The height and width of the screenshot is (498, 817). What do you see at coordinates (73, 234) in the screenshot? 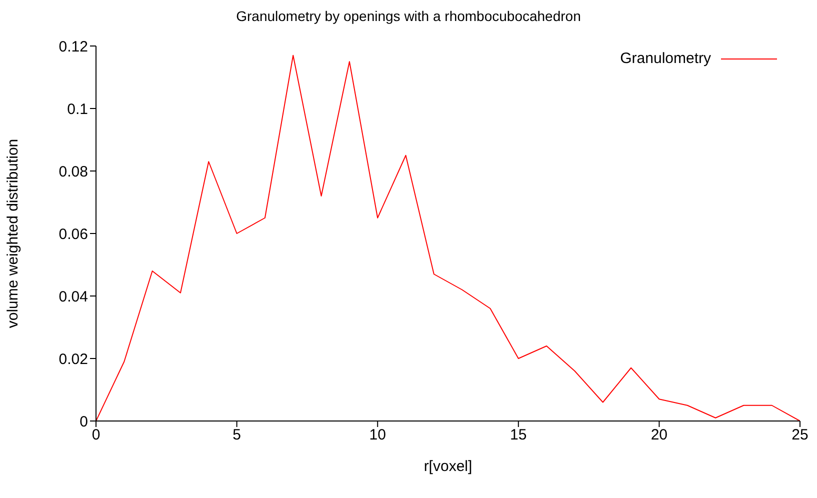
I see `y-tick-label: 0.06` at bounding box center [73, 234].